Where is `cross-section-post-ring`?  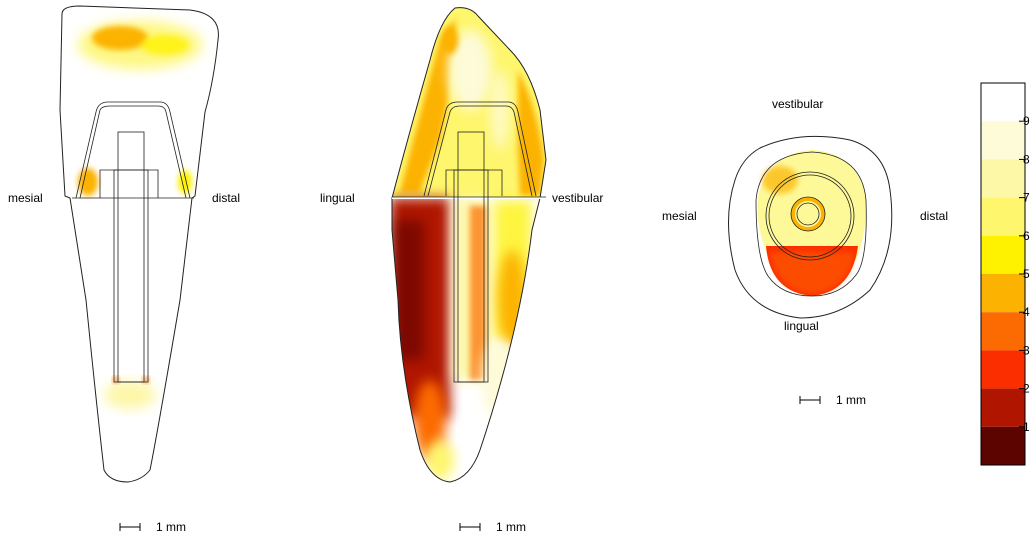 cross-section-post-ring is located at coordinates (808, 214).